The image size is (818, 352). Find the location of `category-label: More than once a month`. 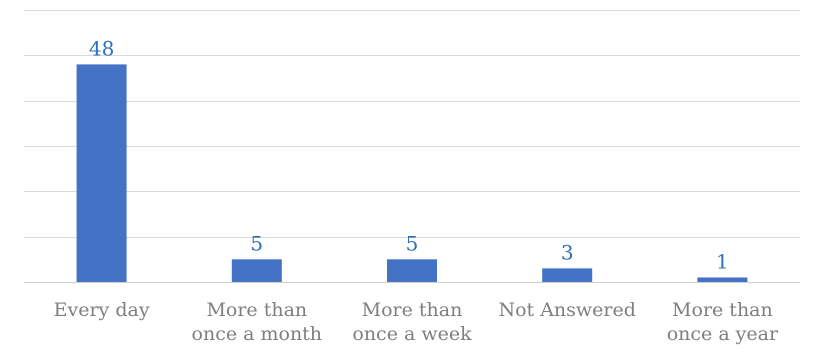

category-label: More than once a month is located at coordinates (257, 322).